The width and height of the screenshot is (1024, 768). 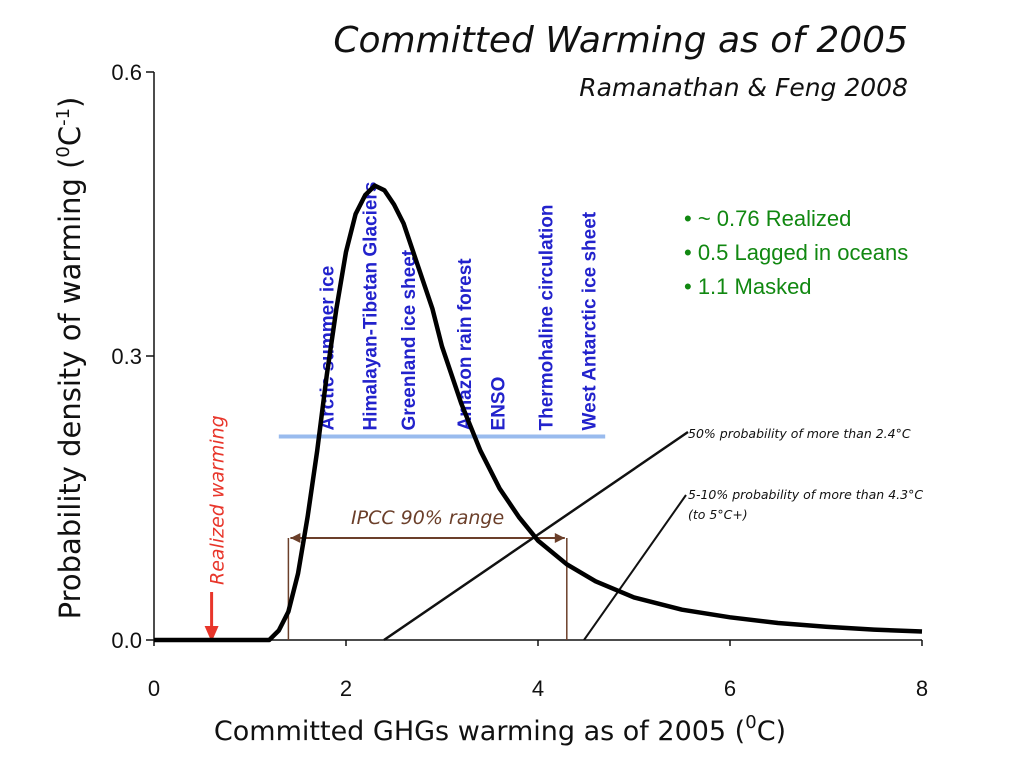 What do you see at coordinates (409, 339) in the screenshot?
I see `tipping-point-label: Greenland ice sheet` at bounding box center [409, 339].